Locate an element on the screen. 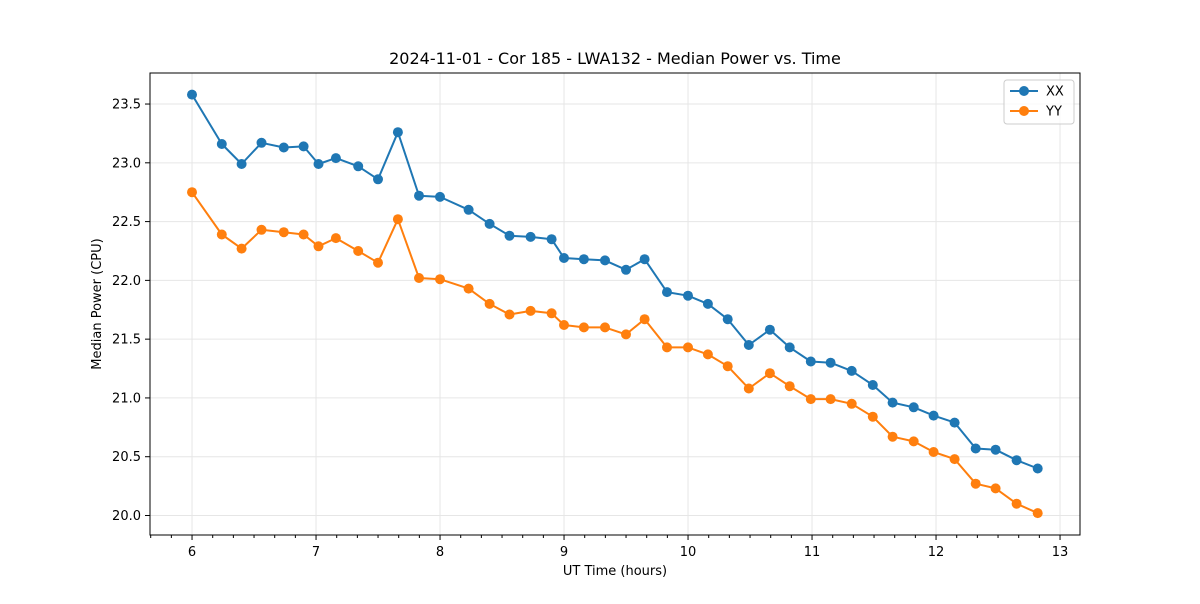 This screenshot has height=604, width=1200. y-axis-label: Median Power (CPU) is located at coordinates (97, 303).